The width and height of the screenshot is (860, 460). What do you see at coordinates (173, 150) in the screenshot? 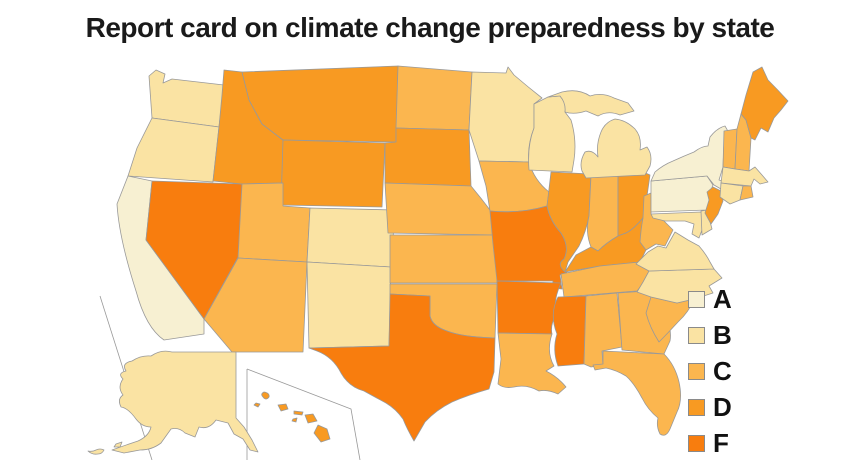
I see `state-oregon` at bounding box center [173, 150].